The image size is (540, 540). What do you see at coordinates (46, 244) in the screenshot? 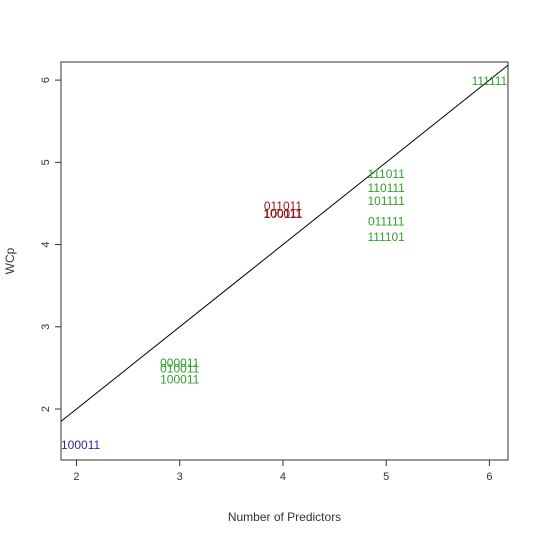
I see `y-tick-label: 4` at bounding box center [46, 244].